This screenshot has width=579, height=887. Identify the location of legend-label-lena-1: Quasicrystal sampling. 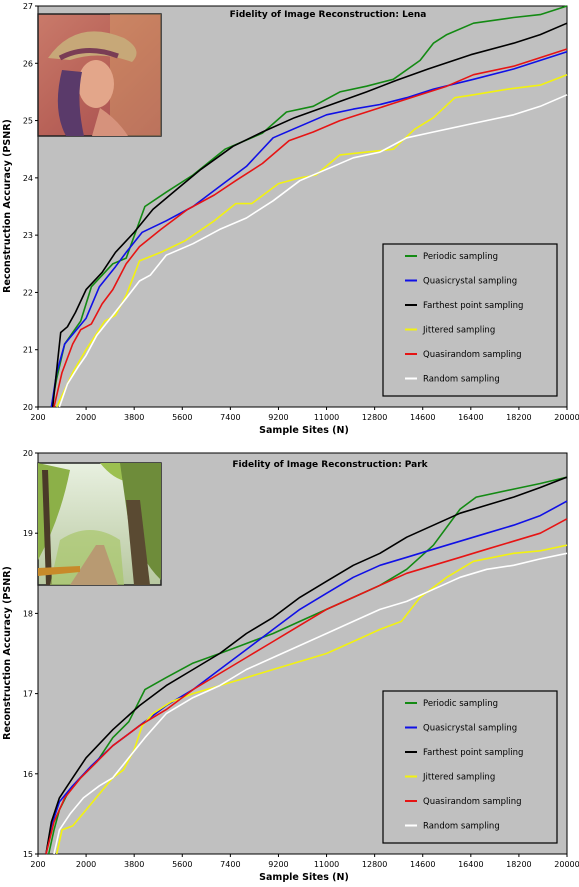
(470, 282).